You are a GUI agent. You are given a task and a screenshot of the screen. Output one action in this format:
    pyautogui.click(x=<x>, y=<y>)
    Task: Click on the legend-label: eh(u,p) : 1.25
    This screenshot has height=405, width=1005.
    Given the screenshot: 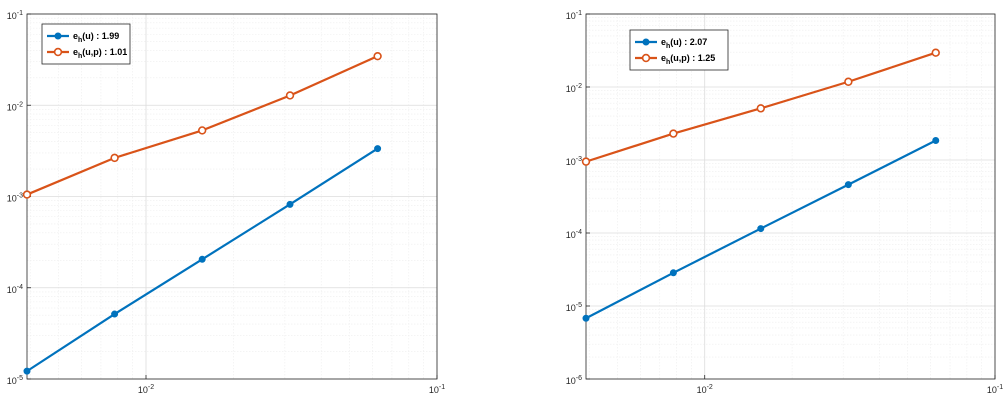 What is the action you would take?
    pyautogui.click(x=688, y=59)
    